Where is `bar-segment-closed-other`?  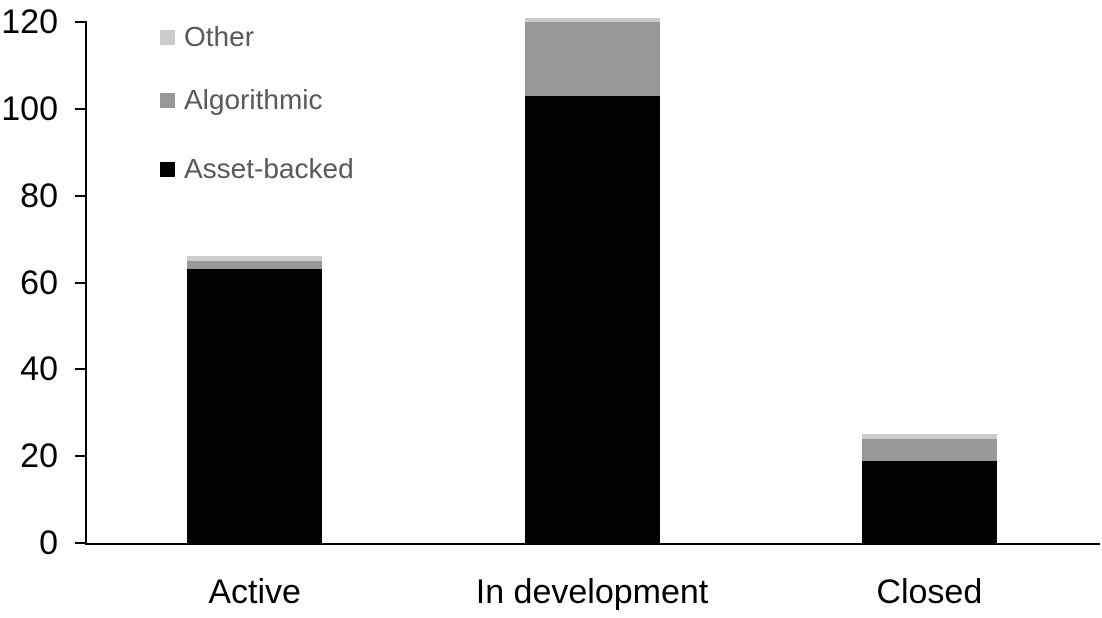 bar-segment-closed-other is located at coordinates (929, 436).